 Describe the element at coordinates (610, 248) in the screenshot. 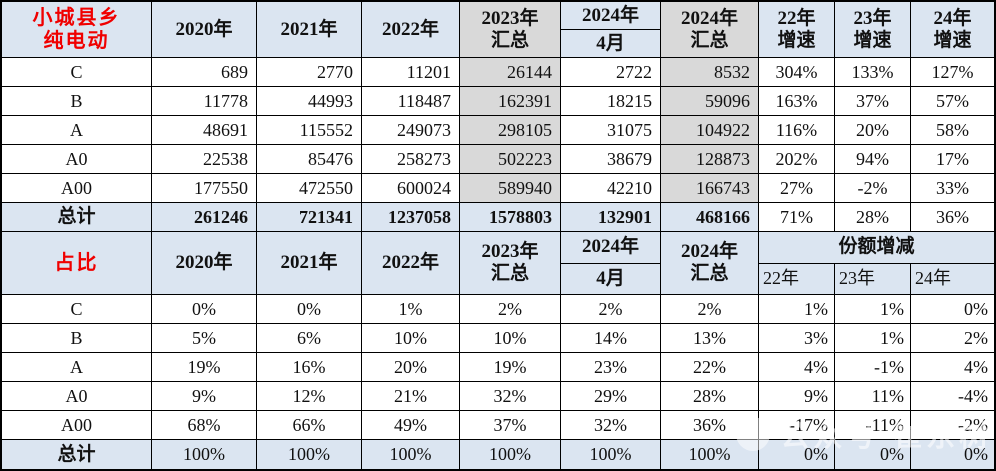

I see `share-header-2024-april-top: 2024年` at that location.